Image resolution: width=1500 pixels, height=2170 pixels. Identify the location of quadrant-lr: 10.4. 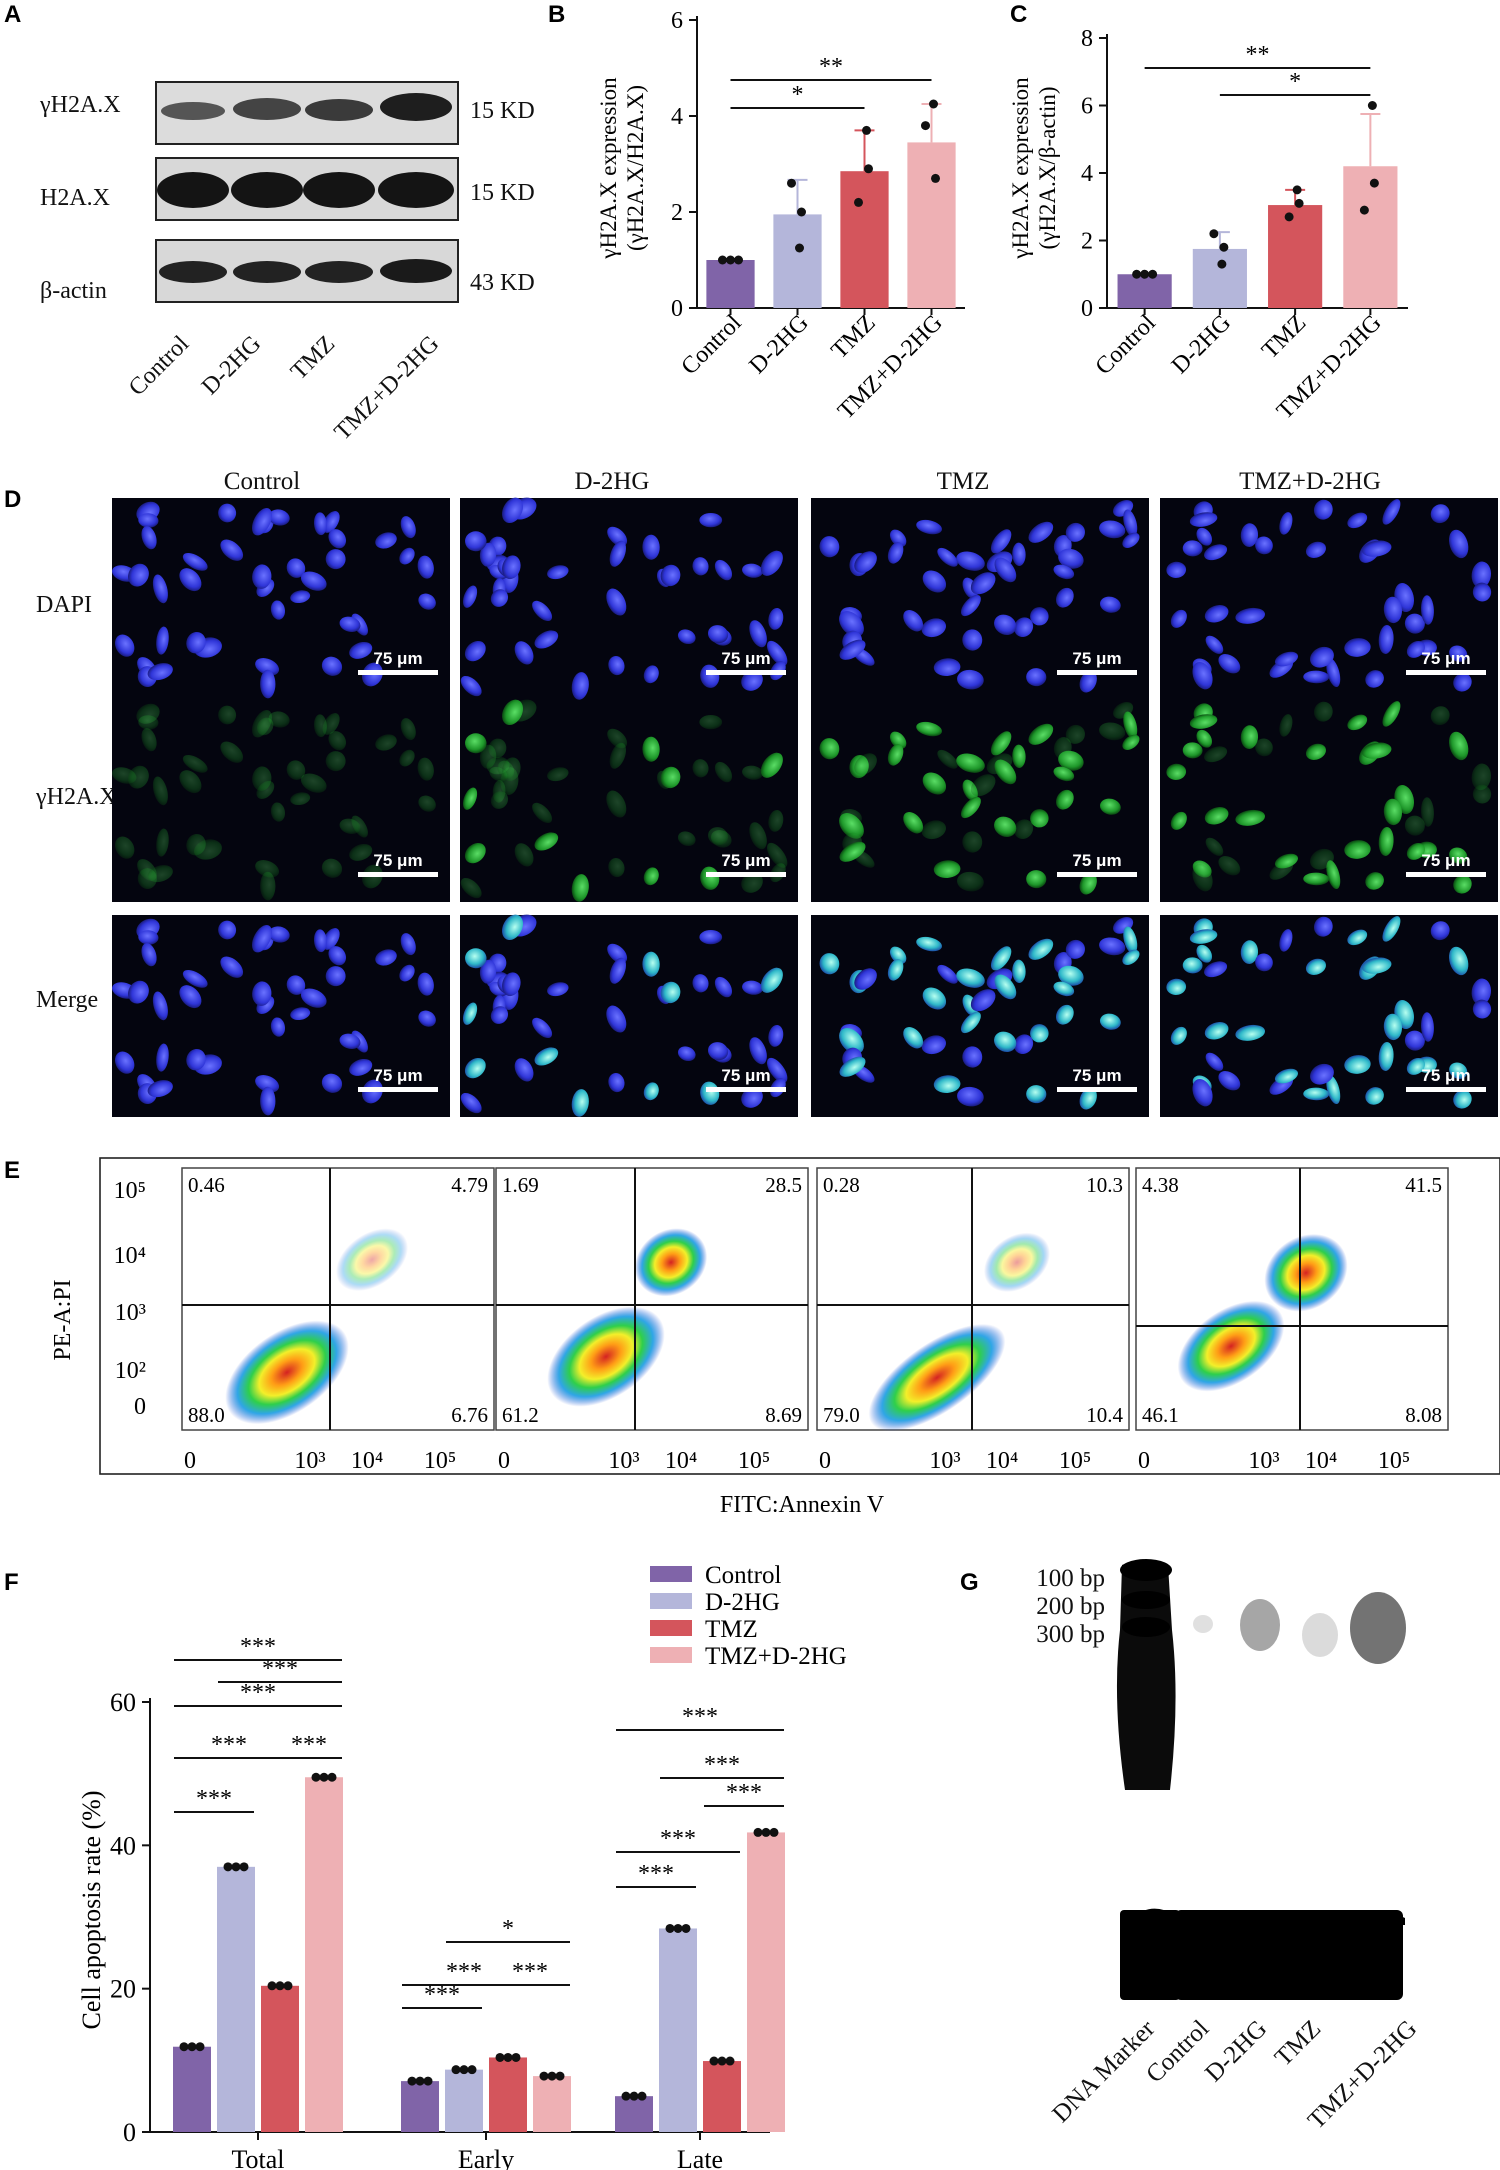
(1104, 1415).